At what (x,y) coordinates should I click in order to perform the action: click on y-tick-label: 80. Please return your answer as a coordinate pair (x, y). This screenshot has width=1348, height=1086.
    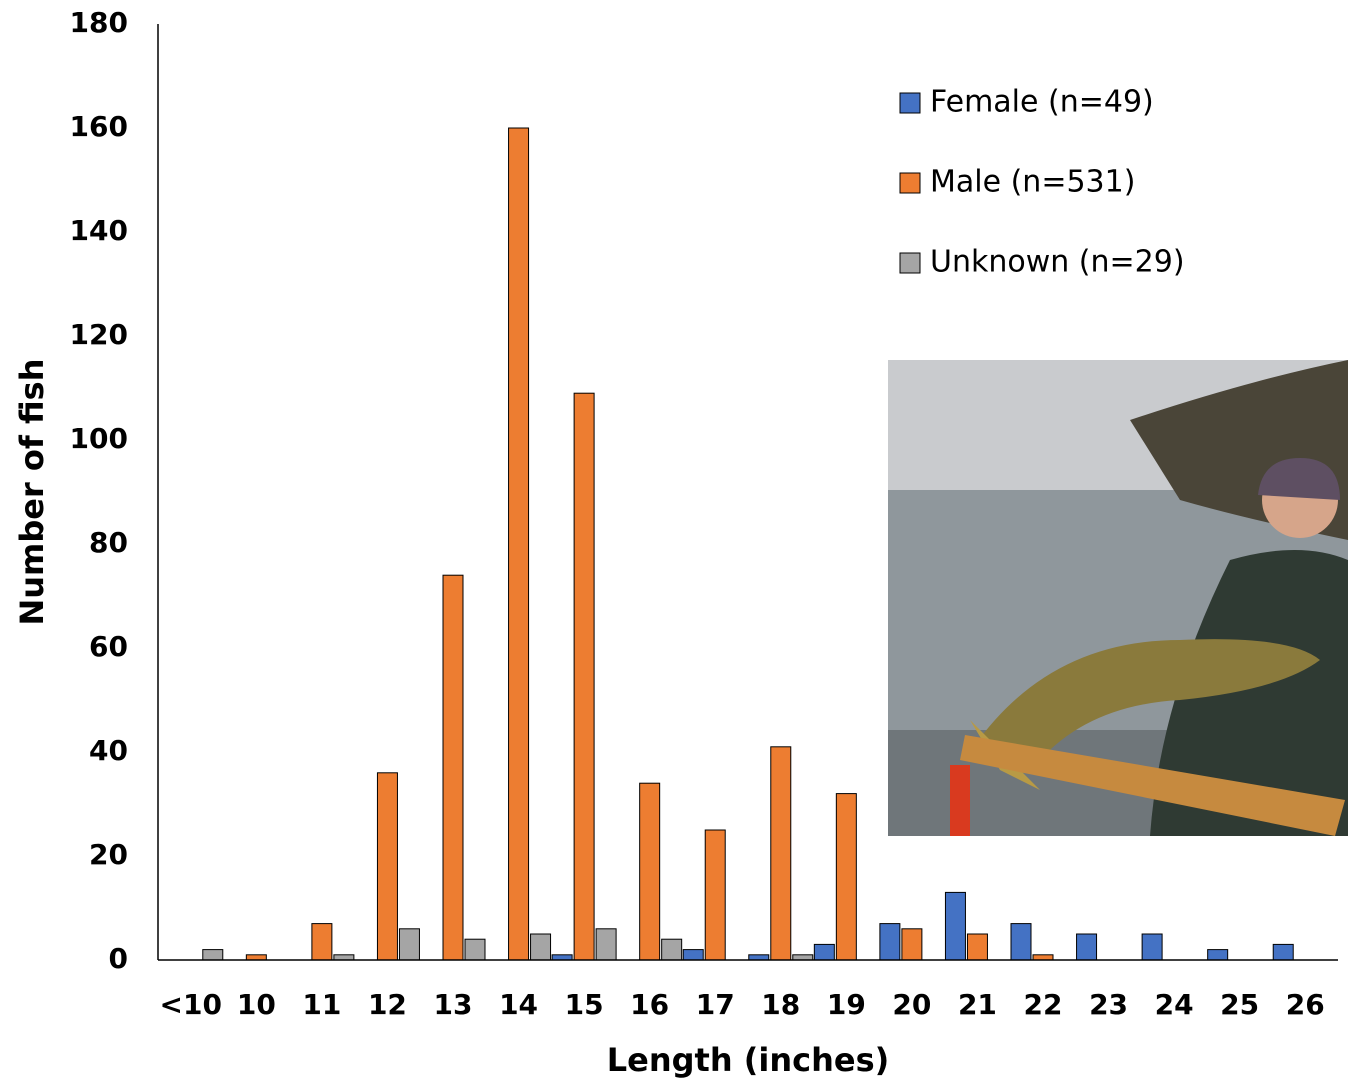
    Looking at the image, I should click on (108, 542).